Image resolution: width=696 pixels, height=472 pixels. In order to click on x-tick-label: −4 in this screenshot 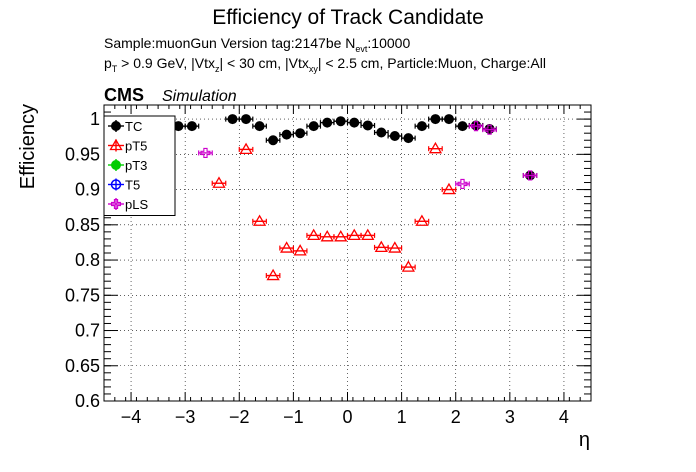, I will do `click(131, 417)`.